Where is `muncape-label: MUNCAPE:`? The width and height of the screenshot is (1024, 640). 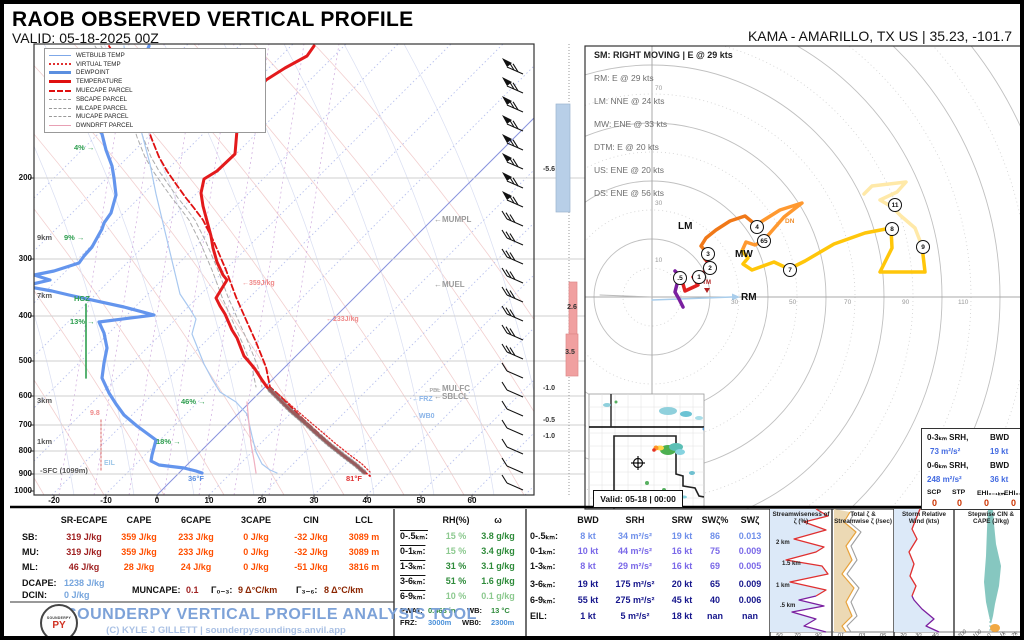
muncape-label: MUNCAPE: is located at coordinates (156, 590).